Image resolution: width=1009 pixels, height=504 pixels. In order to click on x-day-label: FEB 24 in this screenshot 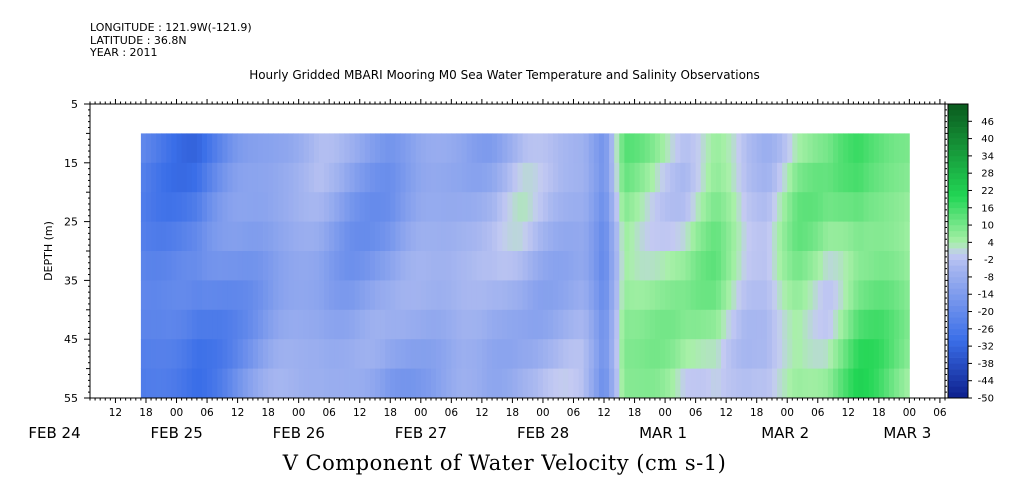, I will do `click(54, 433)`.